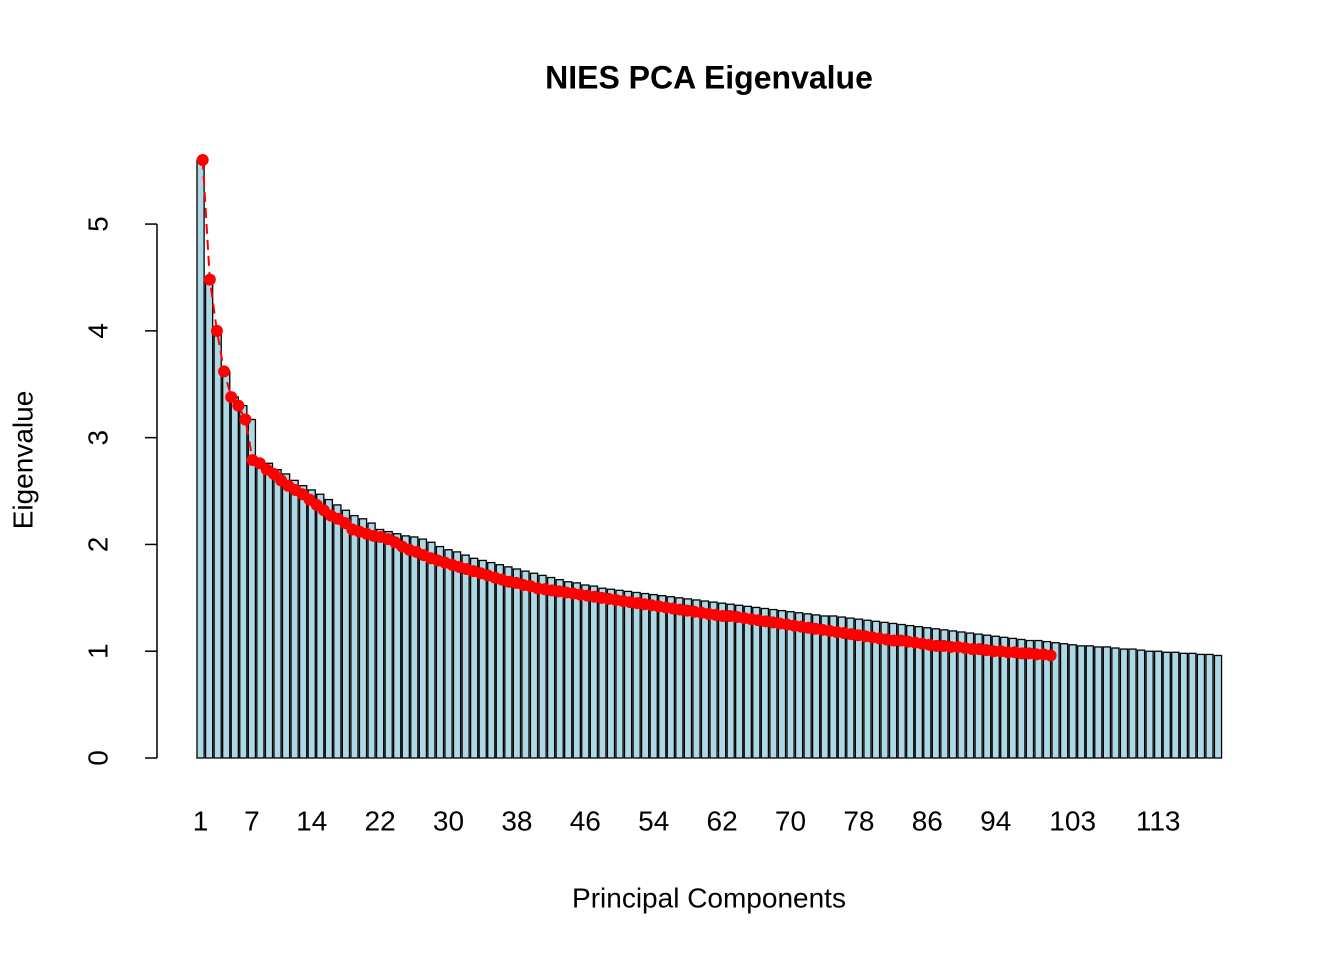 This screenshot has width=1344, height=960. Describe the element at coordinates (790, 820) in the screenshot. I see `x-tick-label: 70` at that location.